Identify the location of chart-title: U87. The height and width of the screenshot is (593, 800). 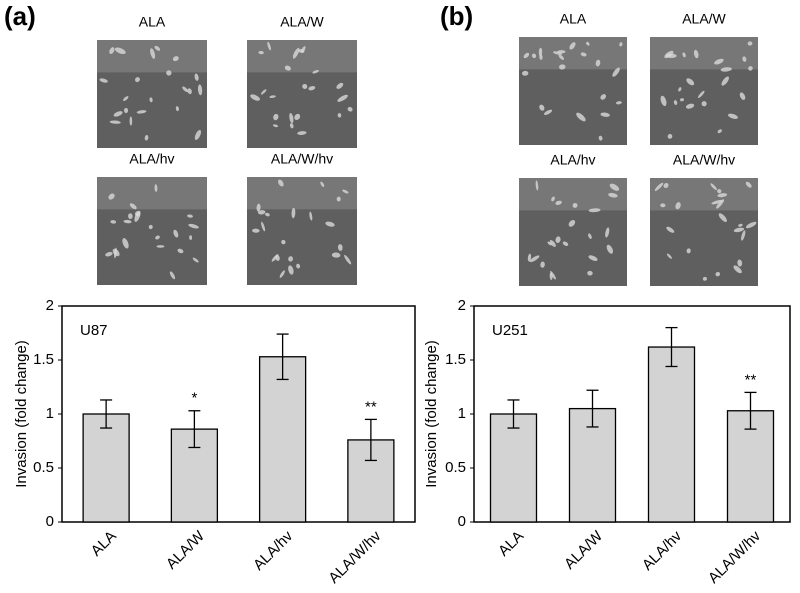
(94, 330).